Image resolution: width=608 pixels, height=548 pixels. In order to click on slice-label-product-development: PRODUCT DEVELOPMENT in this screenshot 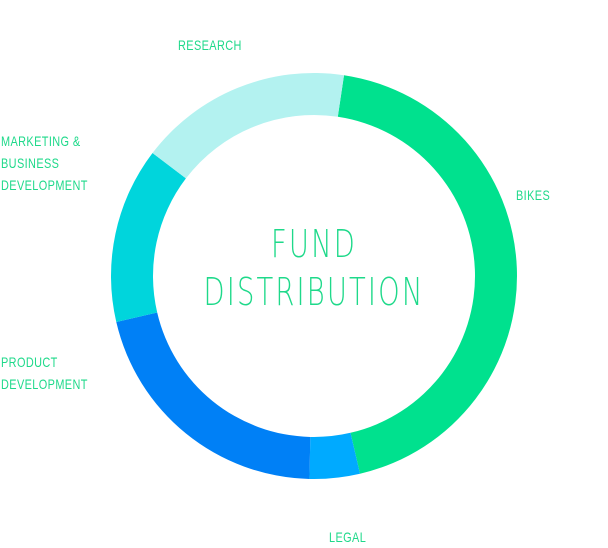, I will do `click(44, 373)`.